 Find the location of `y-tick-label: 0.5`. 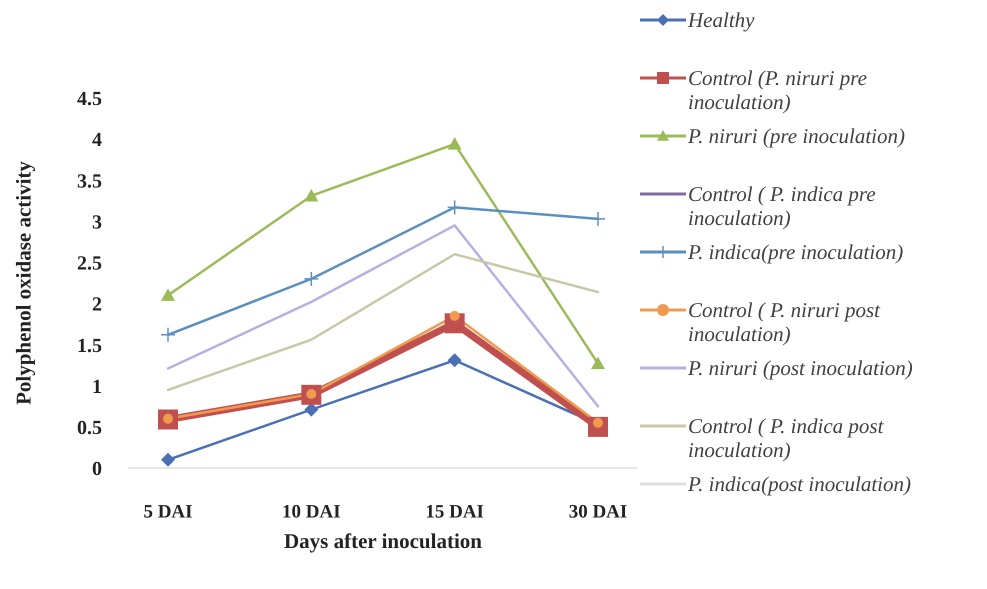

y-tick-label: 0.5 is located at coordinates (89, 427).